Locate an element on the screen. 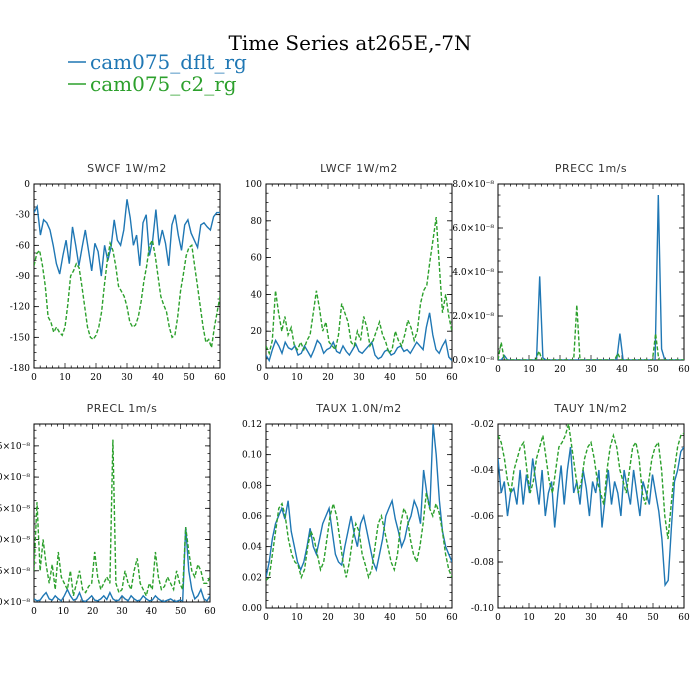 This screenshot has width=700, height=700. y-tick-label: 0.00 is located at coordinates (252, 609).